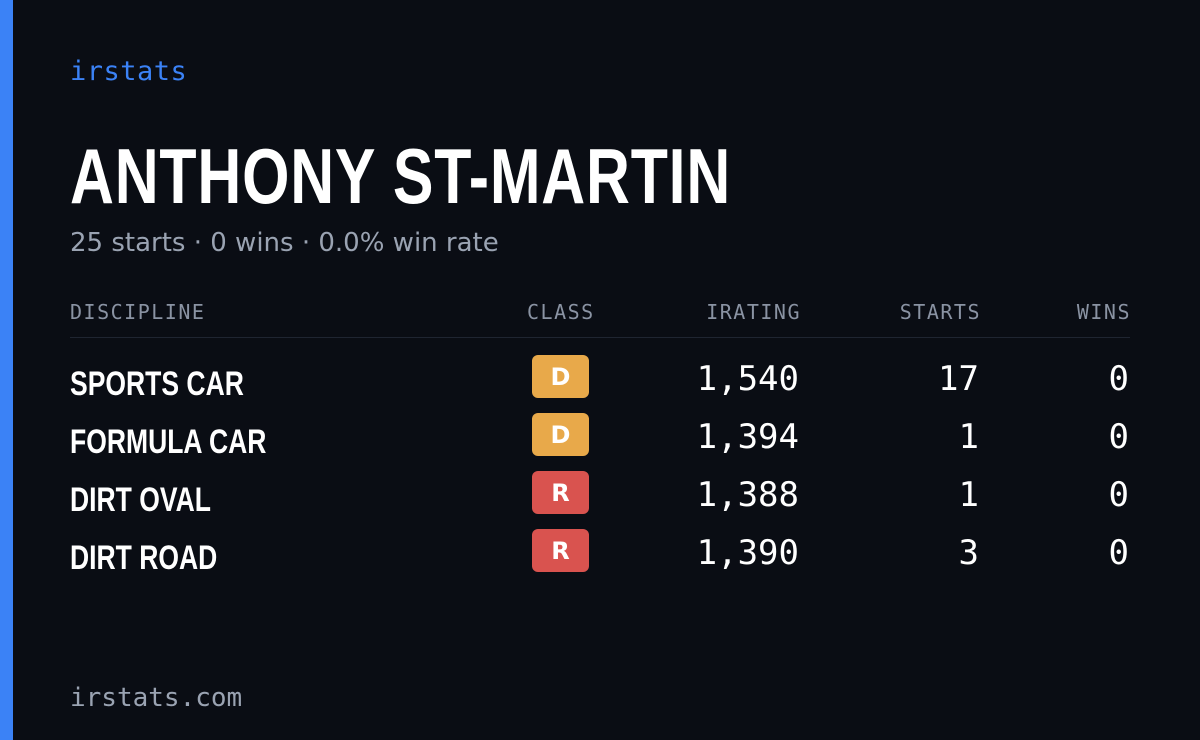  I want to click on accent-bar, so click(6, 370).